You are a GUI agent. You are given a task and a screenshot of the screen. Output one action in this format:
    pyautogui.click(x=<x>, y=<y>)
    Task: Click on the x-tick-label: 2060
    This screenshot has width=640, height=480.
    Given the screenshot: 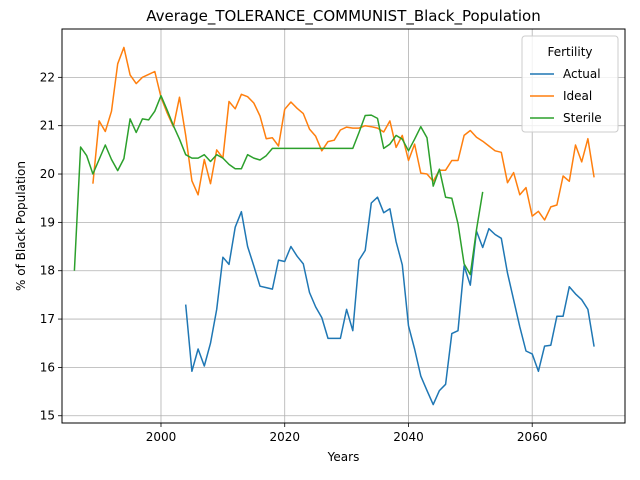 What is the action you would take?
    pyautogui.click(x=532, y=437)
    